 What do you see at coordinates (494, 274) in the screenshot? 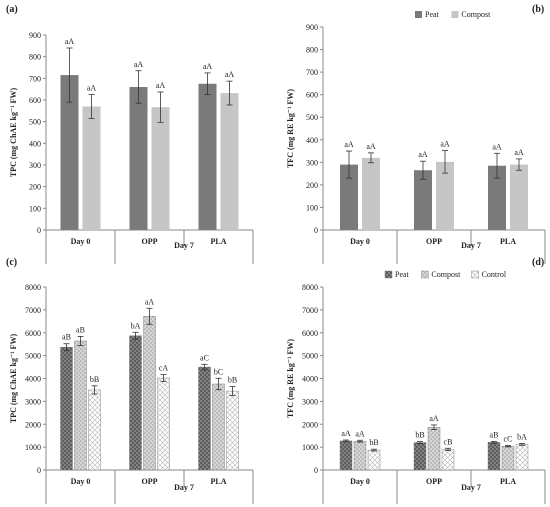
I see `legend-label: Control` at bounding box center [494, 274].